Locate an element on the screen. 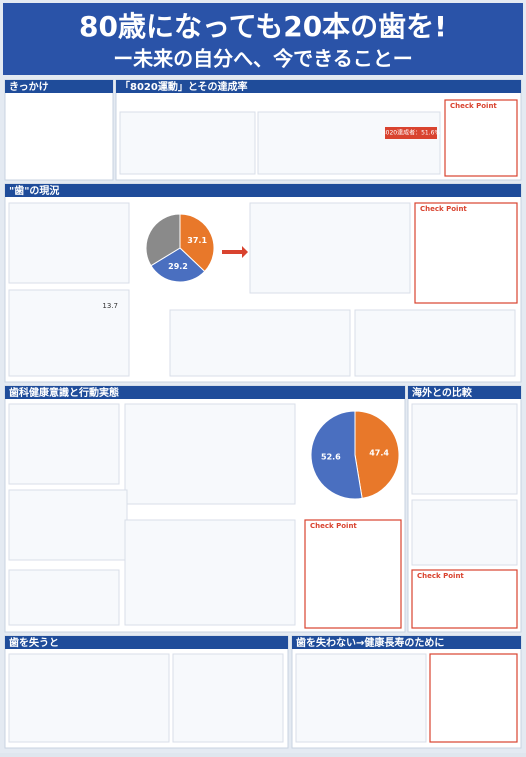  banner is located at coordinates (263, 39).